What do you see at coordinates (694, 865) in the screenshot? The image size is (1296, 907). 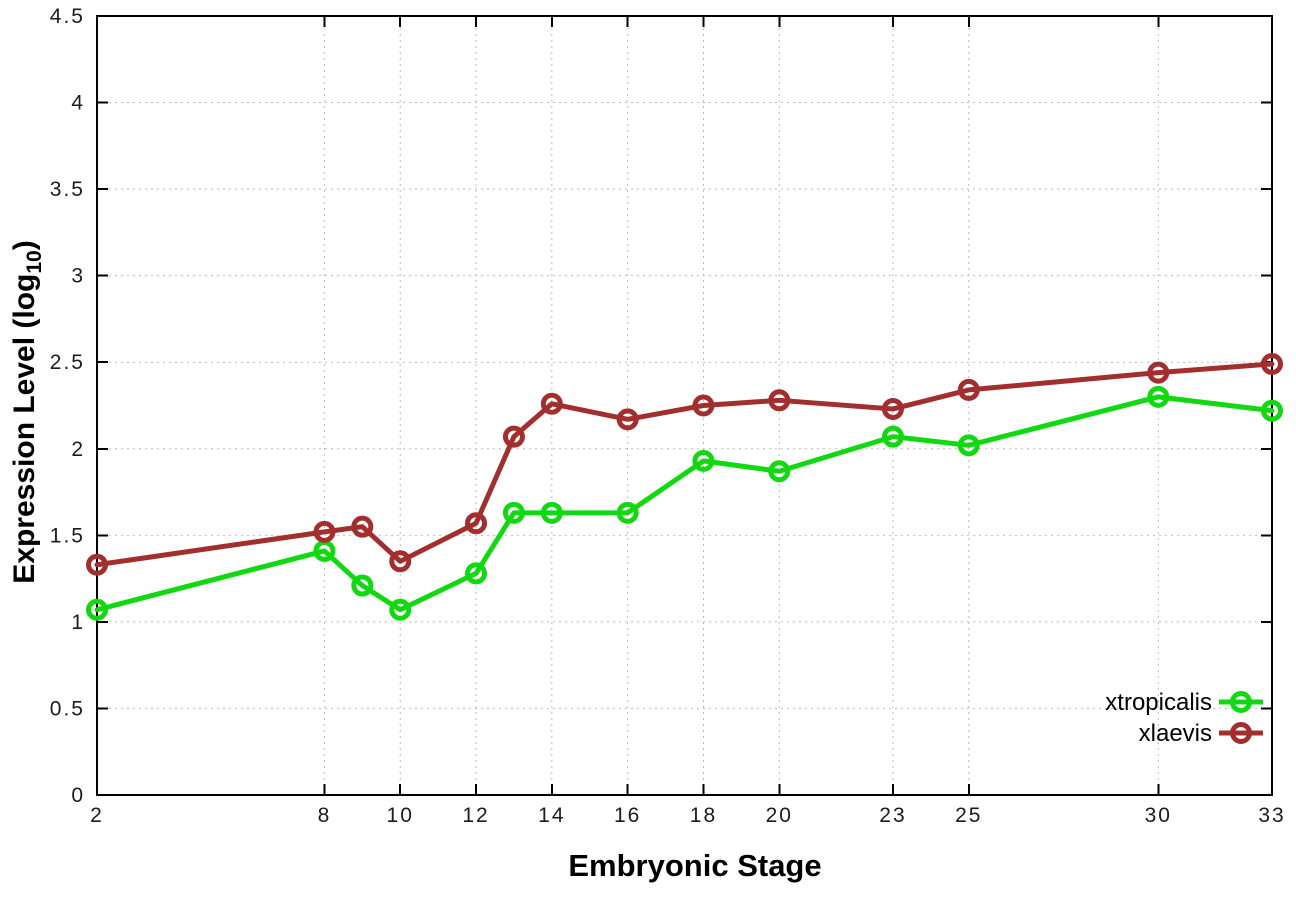 I see `x-axis-title: Embryonic Stage` at bounding box center [694, 865].